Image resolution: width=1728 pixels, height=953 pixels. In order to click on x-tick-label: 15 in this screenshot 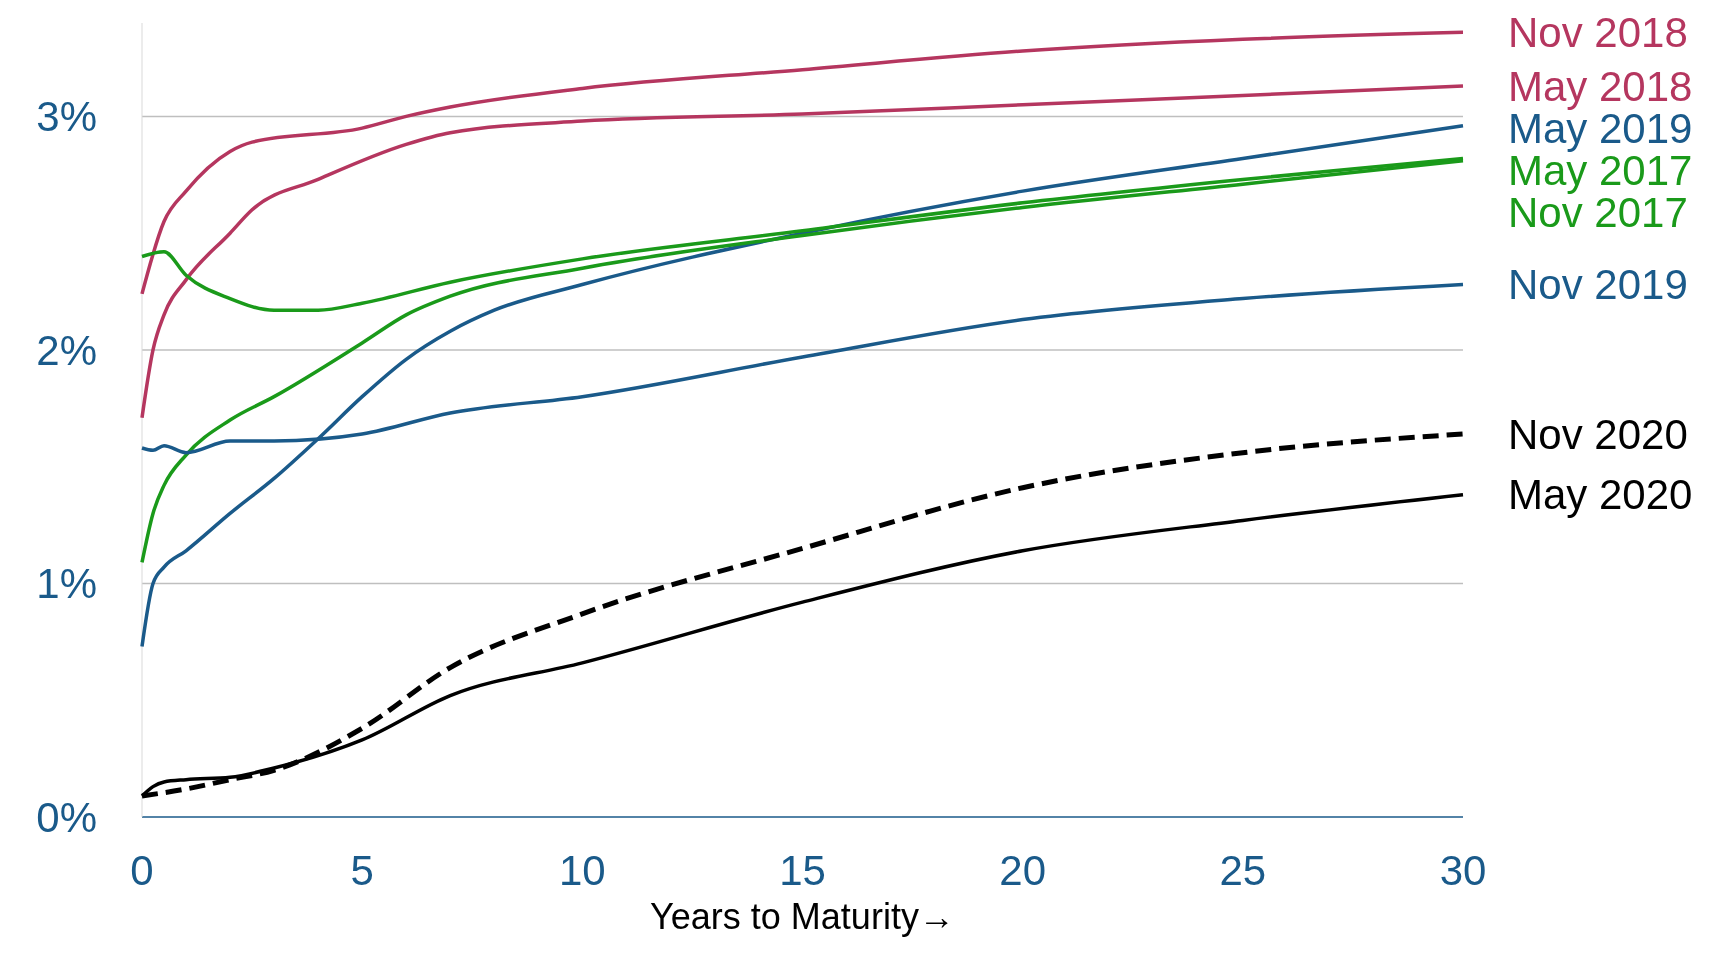, I will do `click(802, 870)`.